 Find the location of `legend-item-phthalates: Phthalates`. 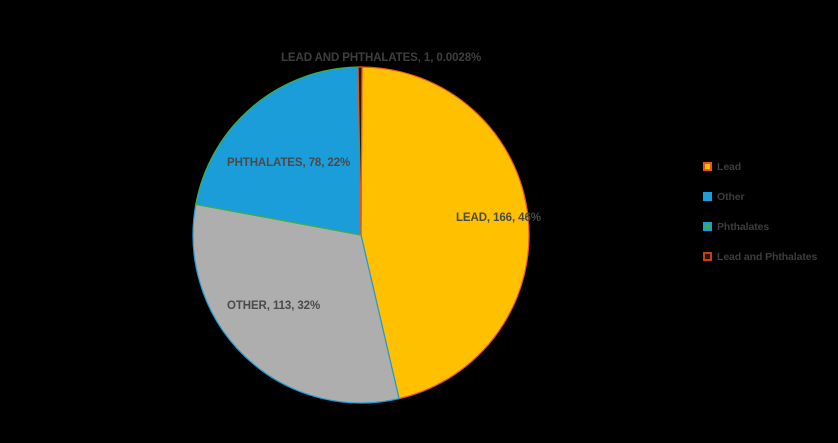

legend-item-phthalates: Phthalates is located at coordinates (768, 226).